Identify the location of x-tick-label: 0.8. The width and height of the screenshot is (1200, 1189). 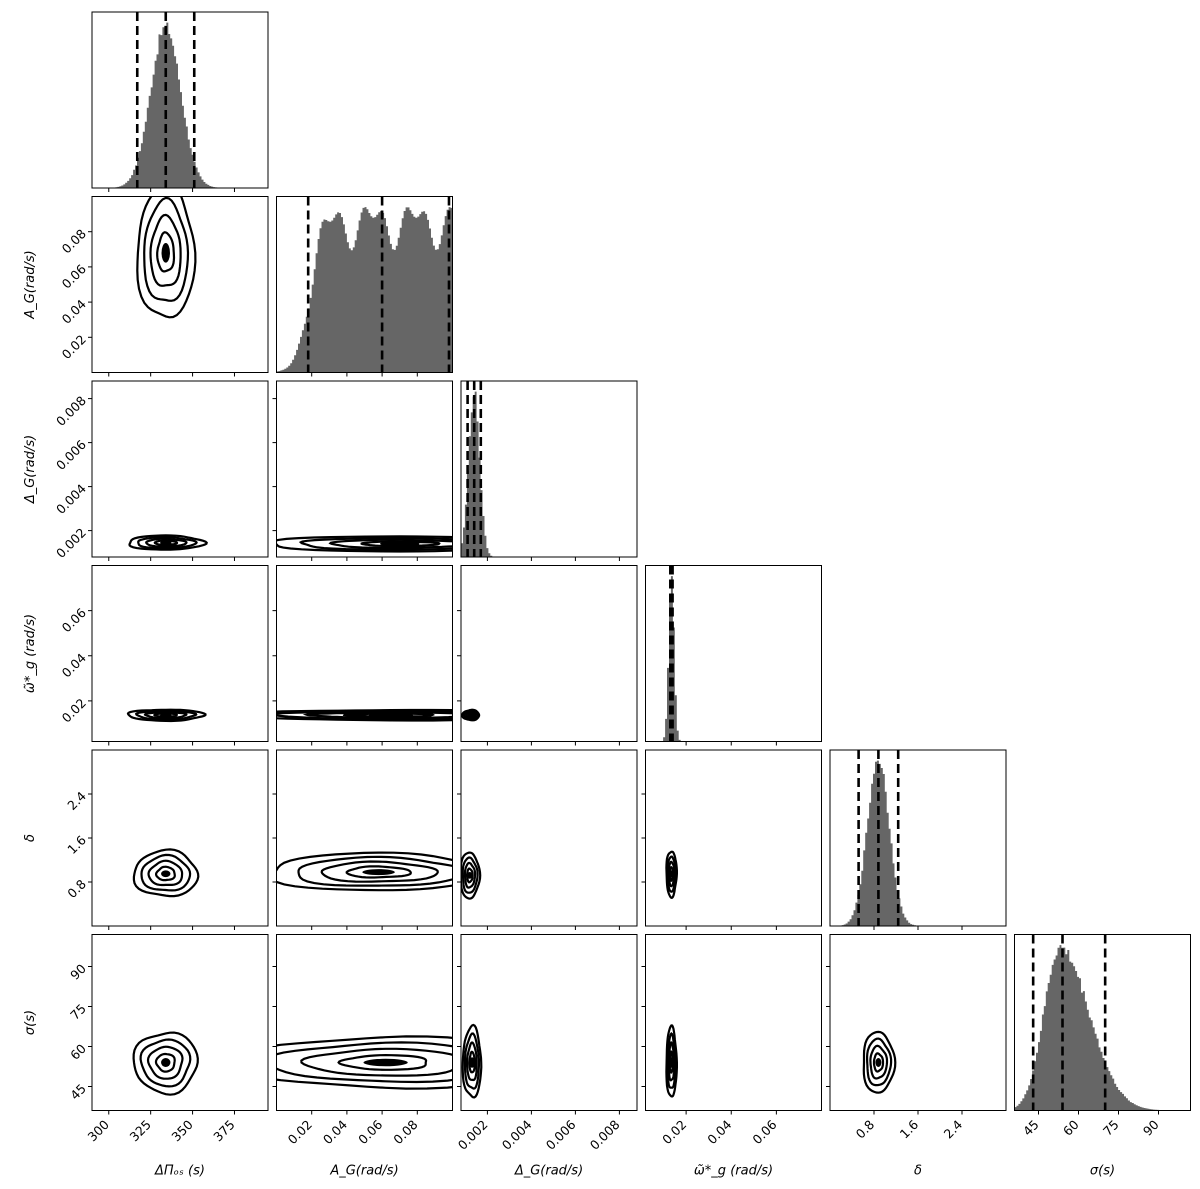
(865, 1129).